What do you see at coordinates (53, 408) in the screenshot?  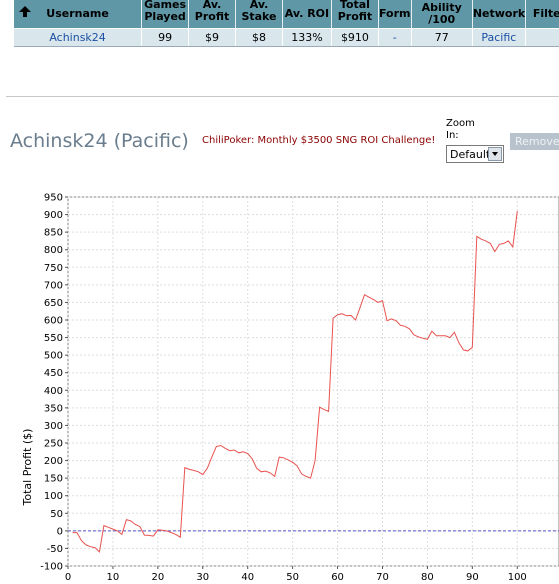 I see `y-tick-label: 350` at bounding box center [53, 408].